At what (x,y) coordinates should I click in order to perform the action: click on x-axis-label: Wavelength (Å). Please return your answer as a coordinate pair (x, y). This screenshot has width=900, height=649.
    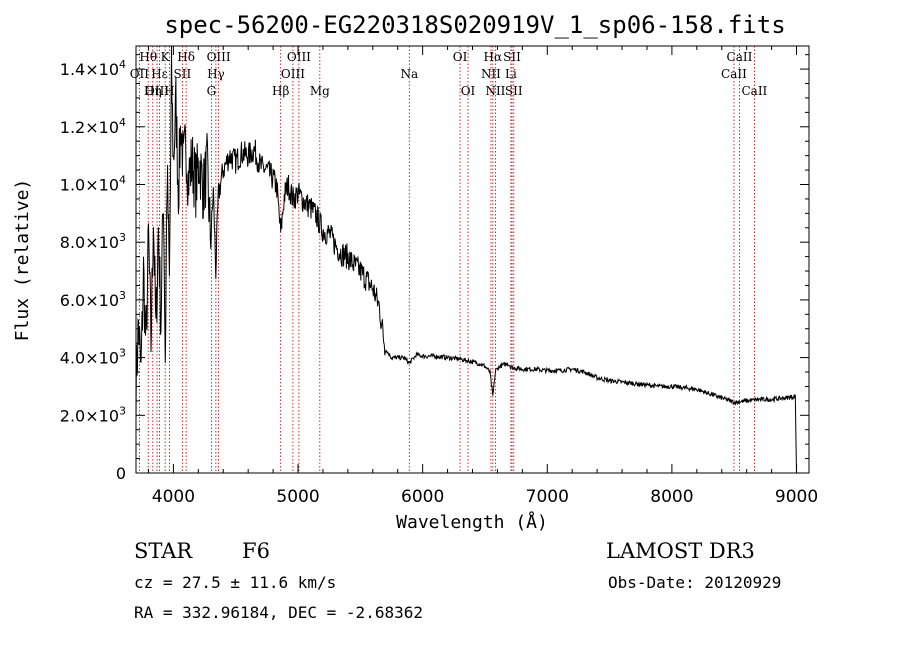
    Looking at the image, I should click on (472, 522).